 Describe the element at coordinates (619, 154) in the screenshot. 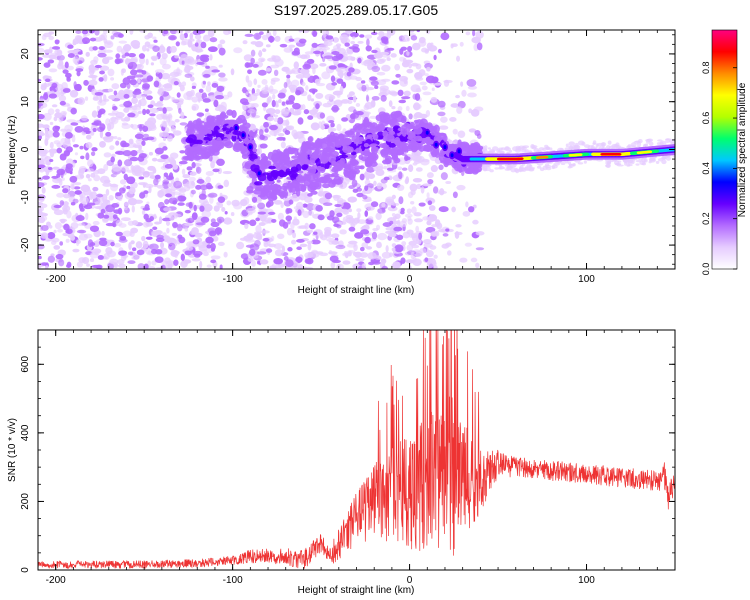

I see `signal-hot-core` at that location.